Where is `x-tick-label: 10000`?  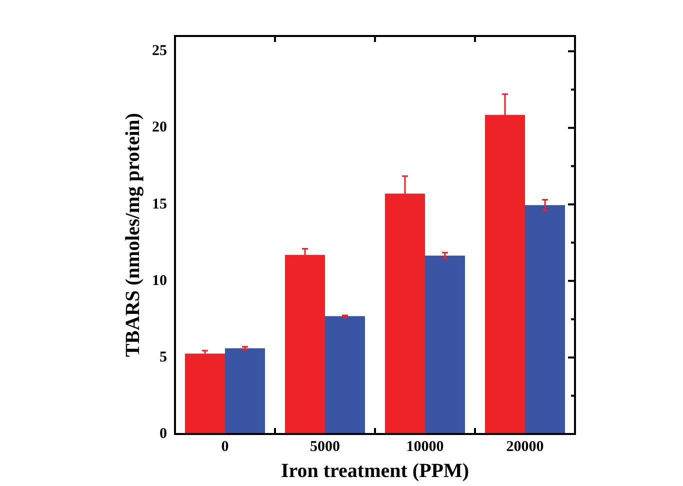
x-tick-label: 10000 is located at coordinates (425, 446).